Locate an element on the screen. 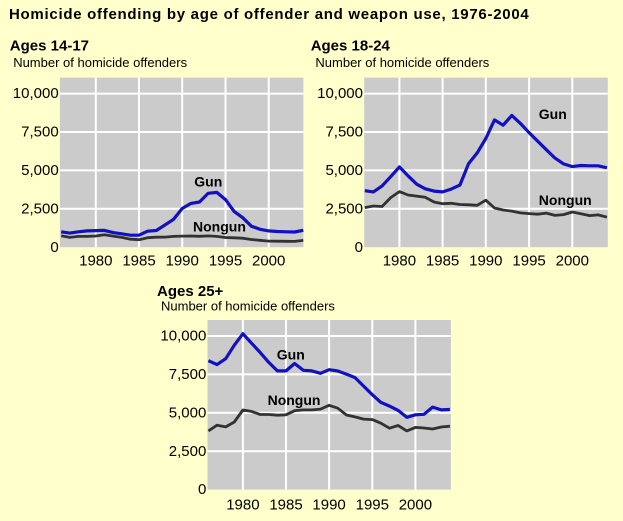  svg-text: Ages 18-24 is located at coordinates (351, 46).